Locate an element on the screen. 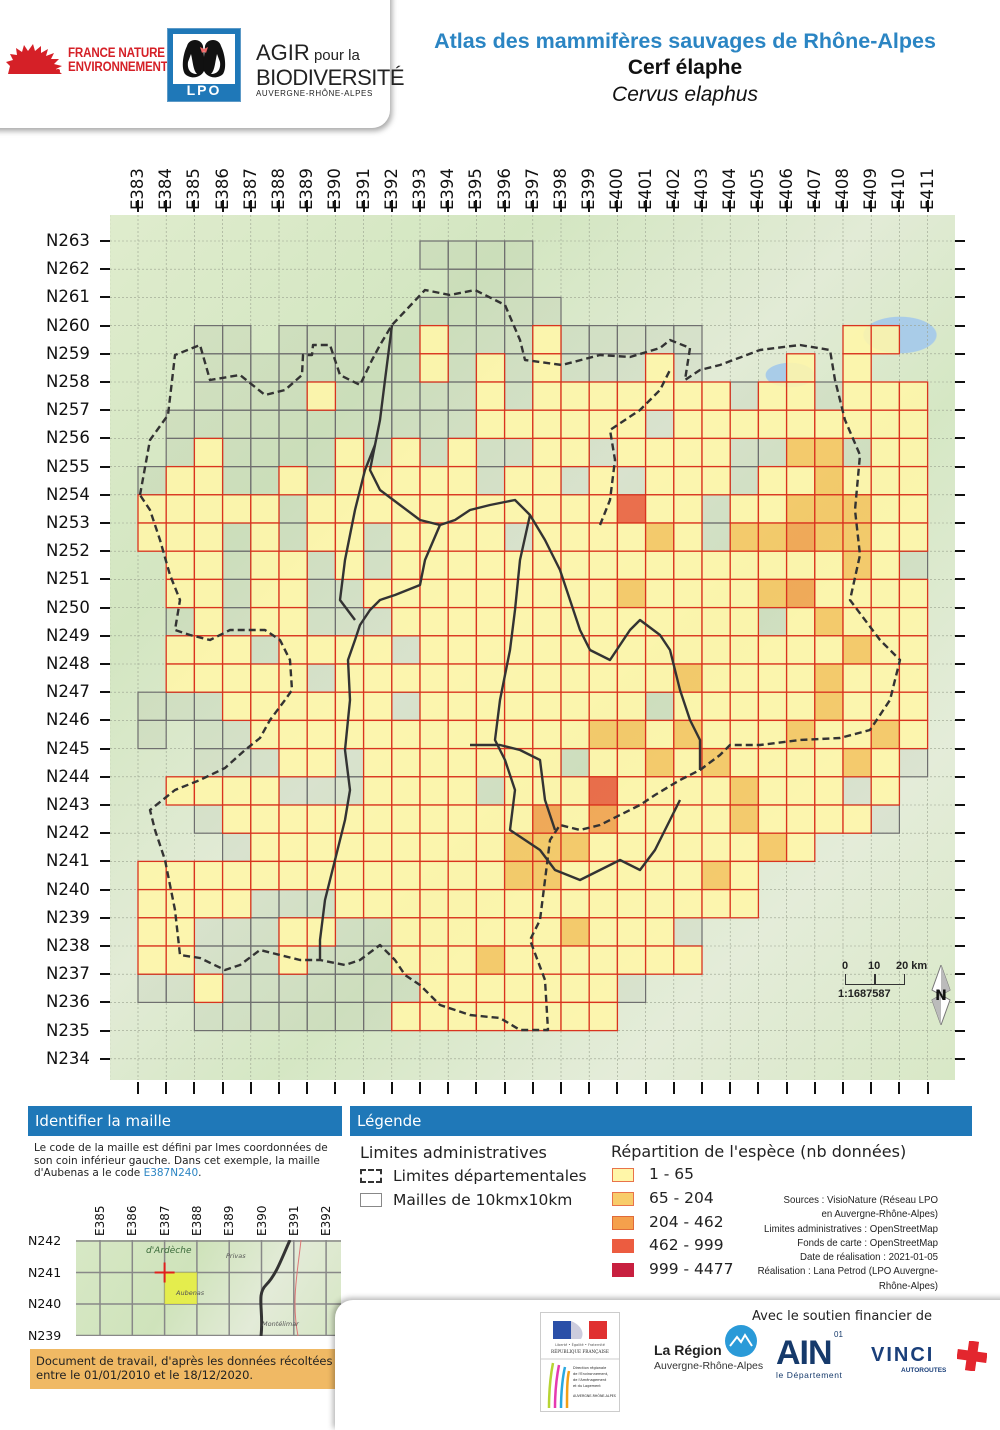 This screenshot has width=1000, height=1430. grid-cell-E403N250 is located at coordinates (716, 593).